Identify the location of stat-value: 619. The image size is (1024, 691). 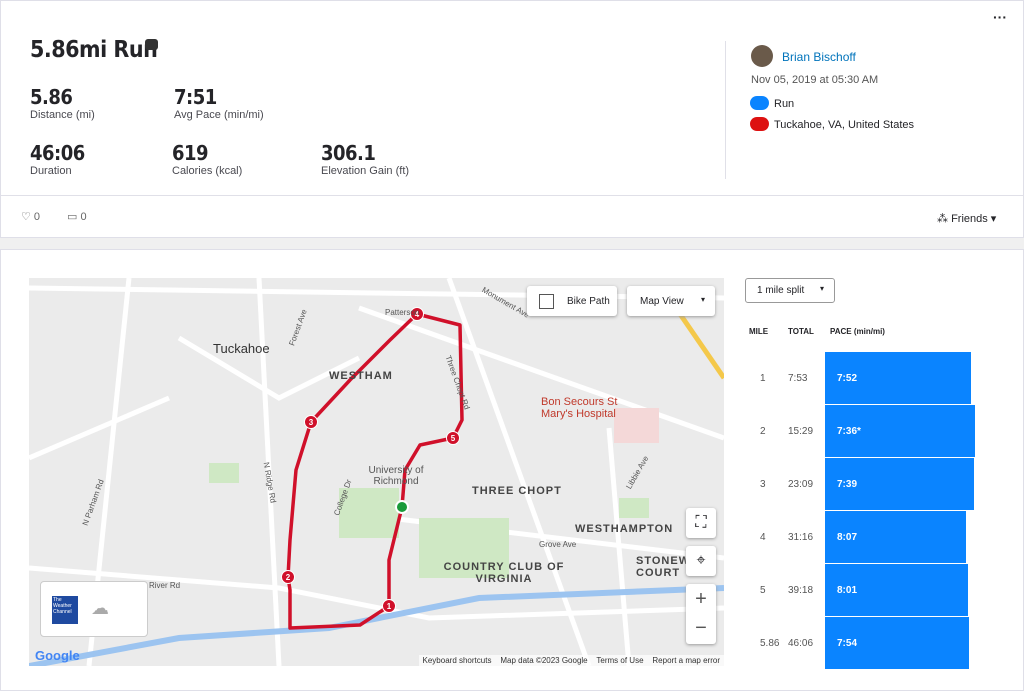
(190, 153).